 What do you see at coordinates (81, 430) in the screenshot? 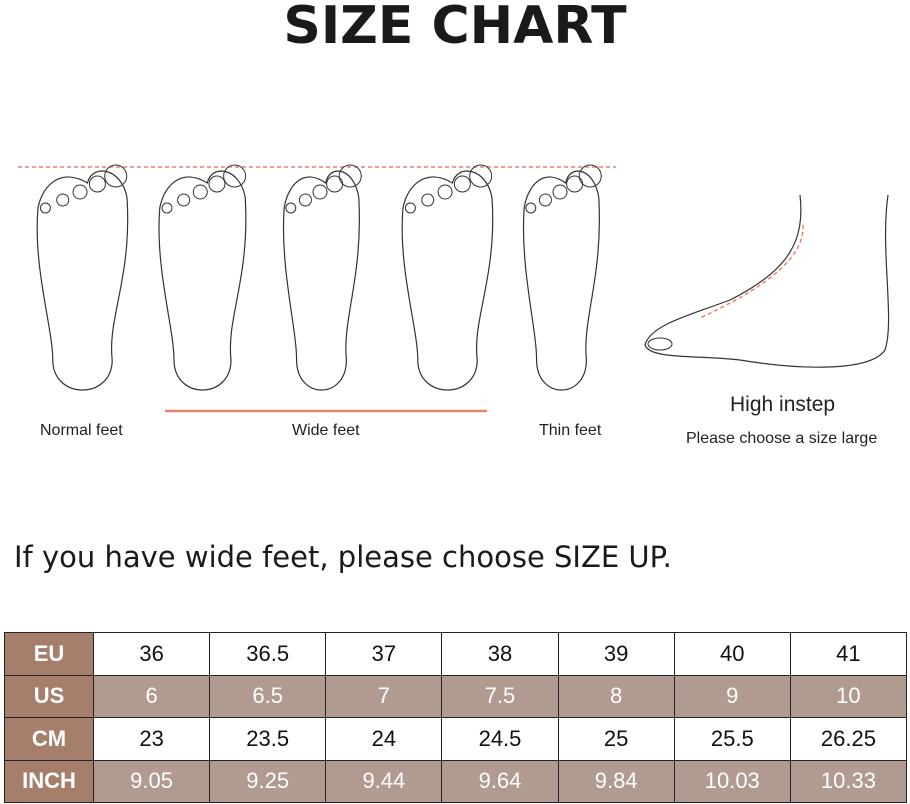
I see `normal-feet-label: Normal feet` at bounding box center [81, 430].